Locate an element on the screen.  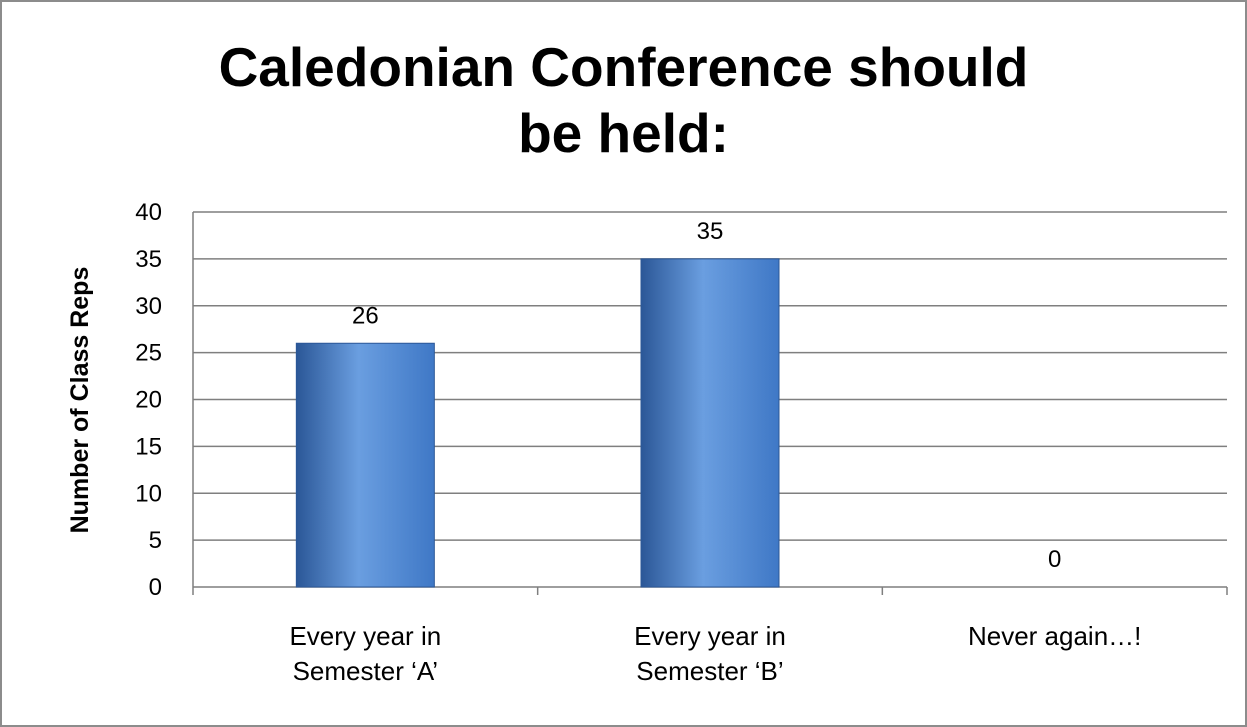
x-category-label: Every year in Semester ‘B’ is located at coordinates (710, 653).